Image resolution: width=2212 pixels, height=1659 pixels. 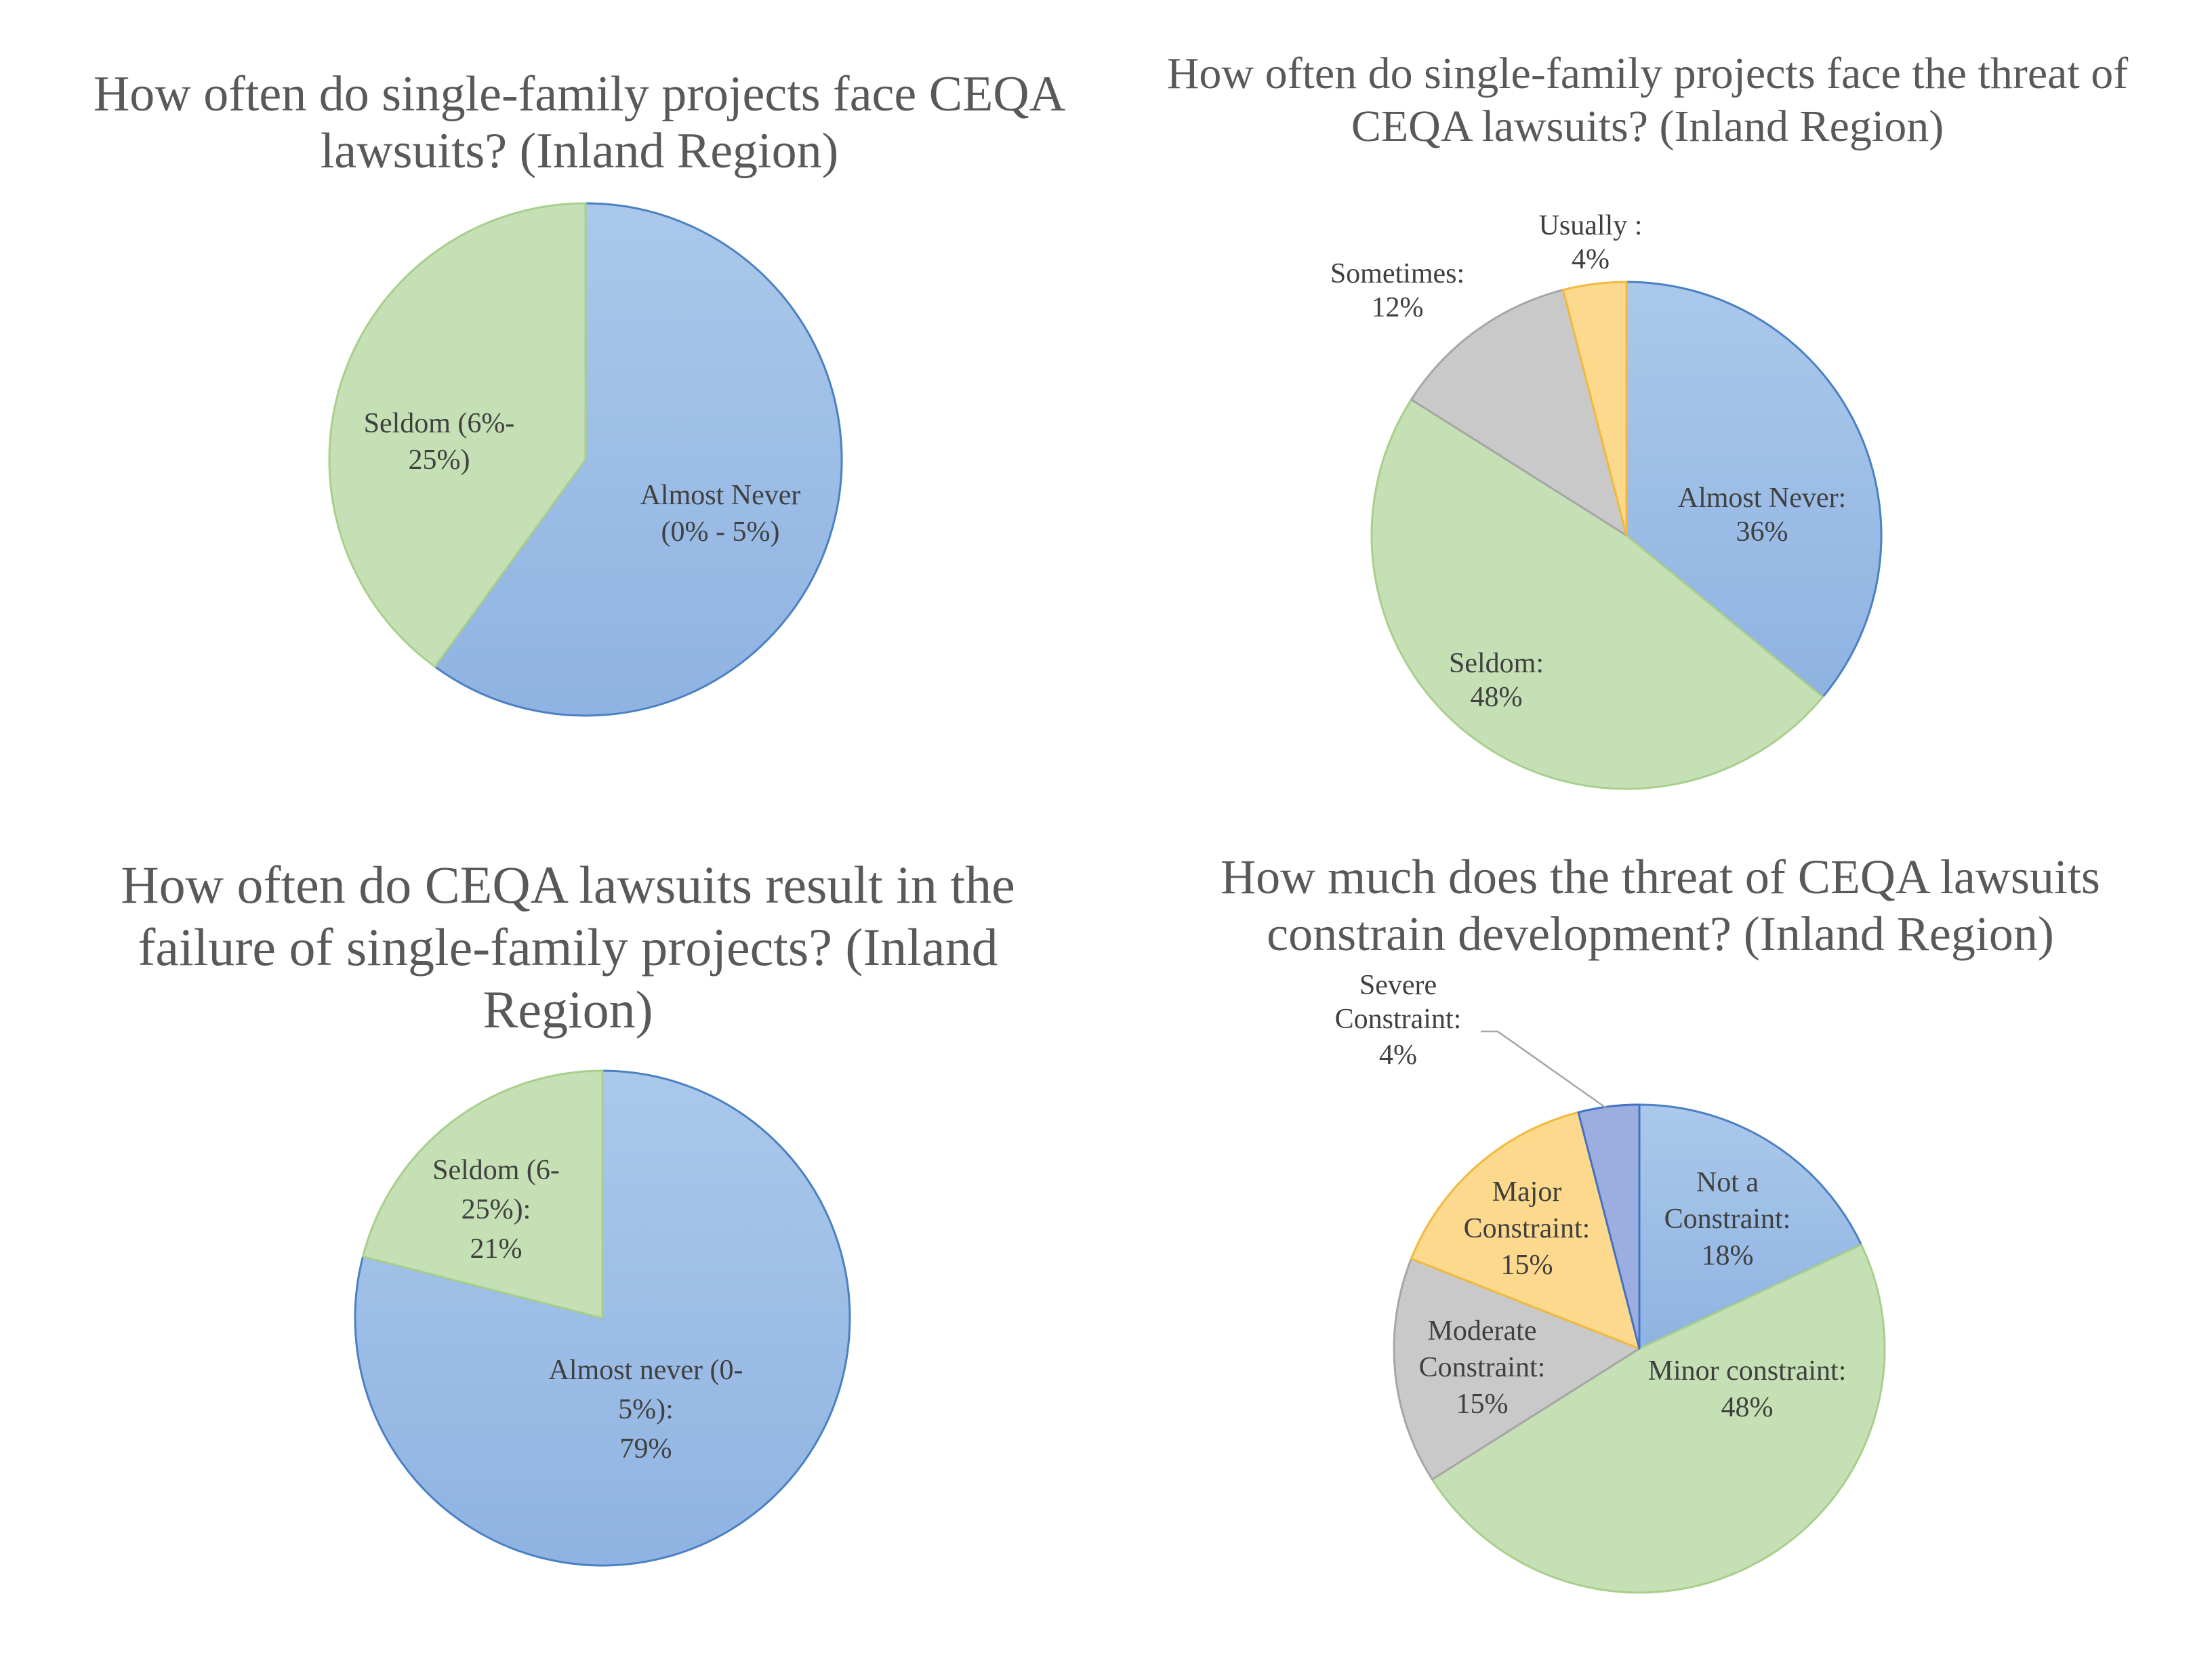 What do you see at coordinates (568, 1010) in the screenshot?
I see `chart-3-title-line-3: Region)` at bounding box center [568, 1010].